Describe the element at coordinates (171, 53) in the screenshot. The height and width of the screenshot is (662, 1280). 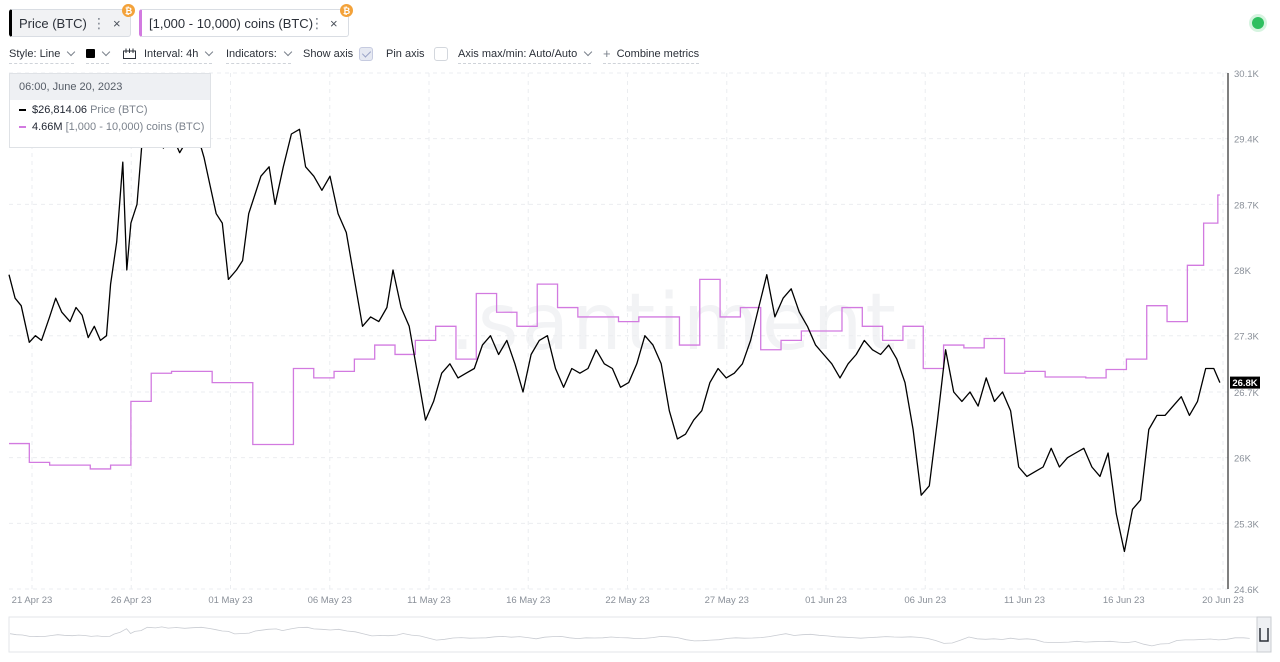
I see `interval-label: Interval: 4h` at that location.